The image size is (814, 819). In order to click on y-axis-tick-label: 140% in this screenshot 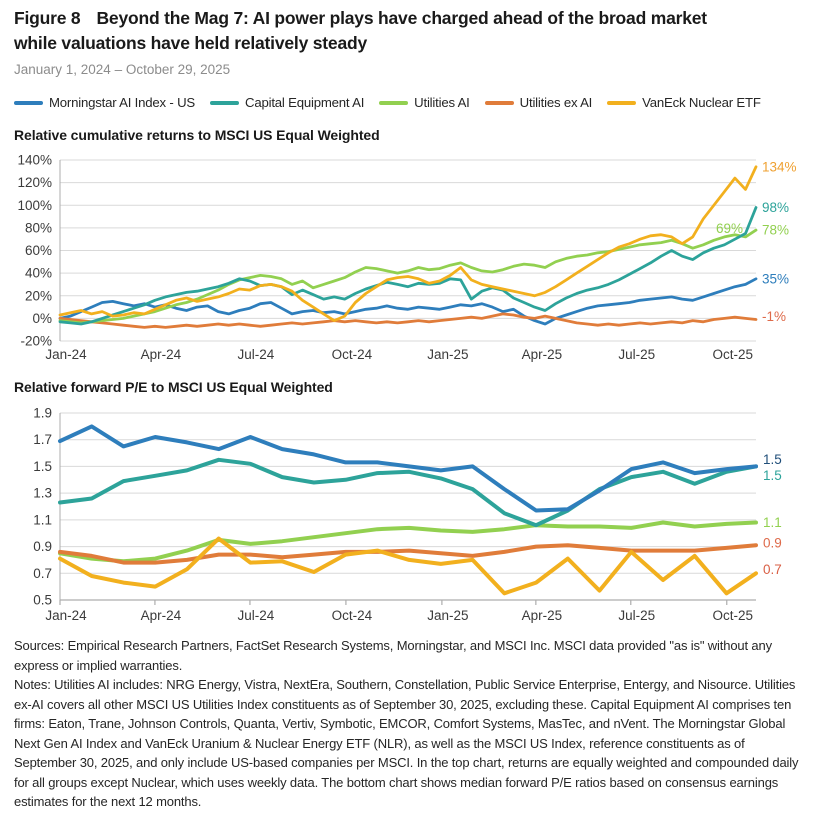, I will do `click(34, 160)`.